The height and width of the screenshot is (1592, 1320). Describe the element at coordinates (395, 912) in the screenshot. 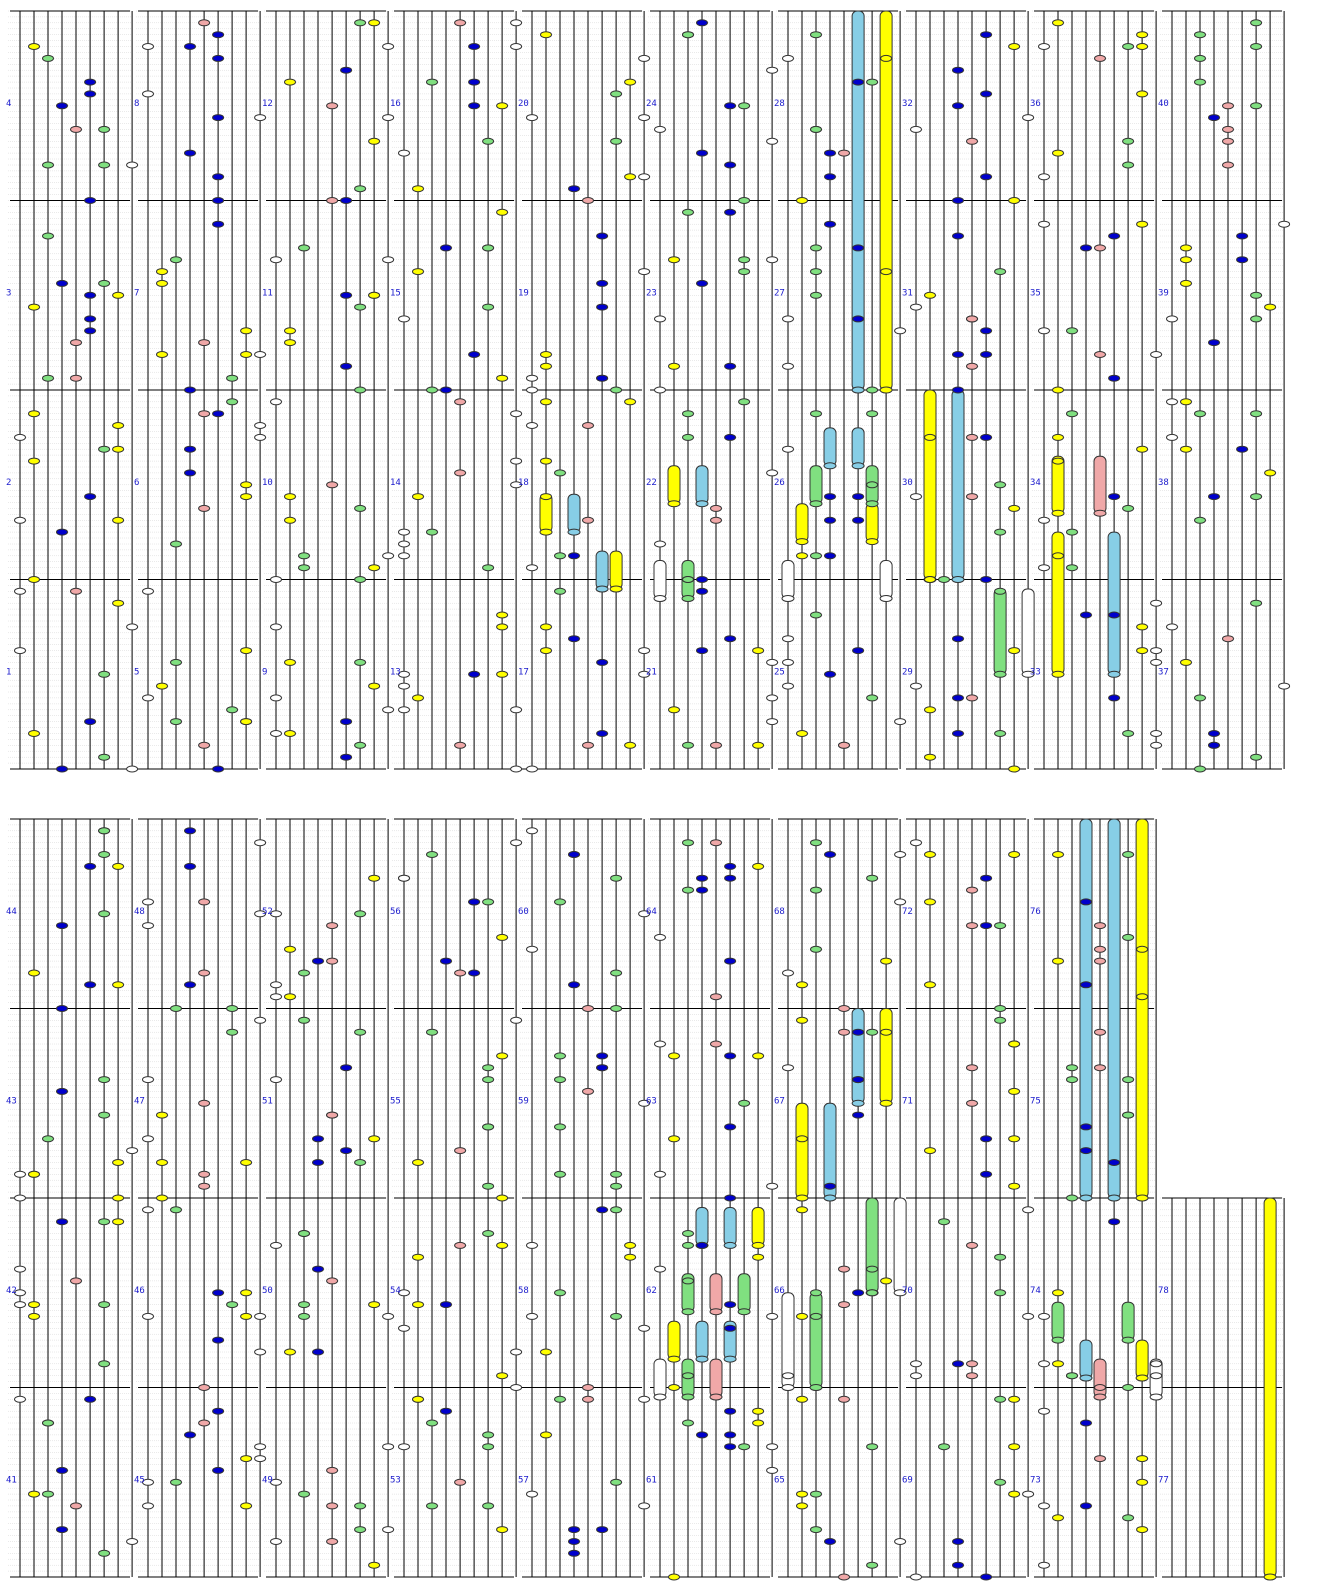

I see `measure-number: 56` at that location.